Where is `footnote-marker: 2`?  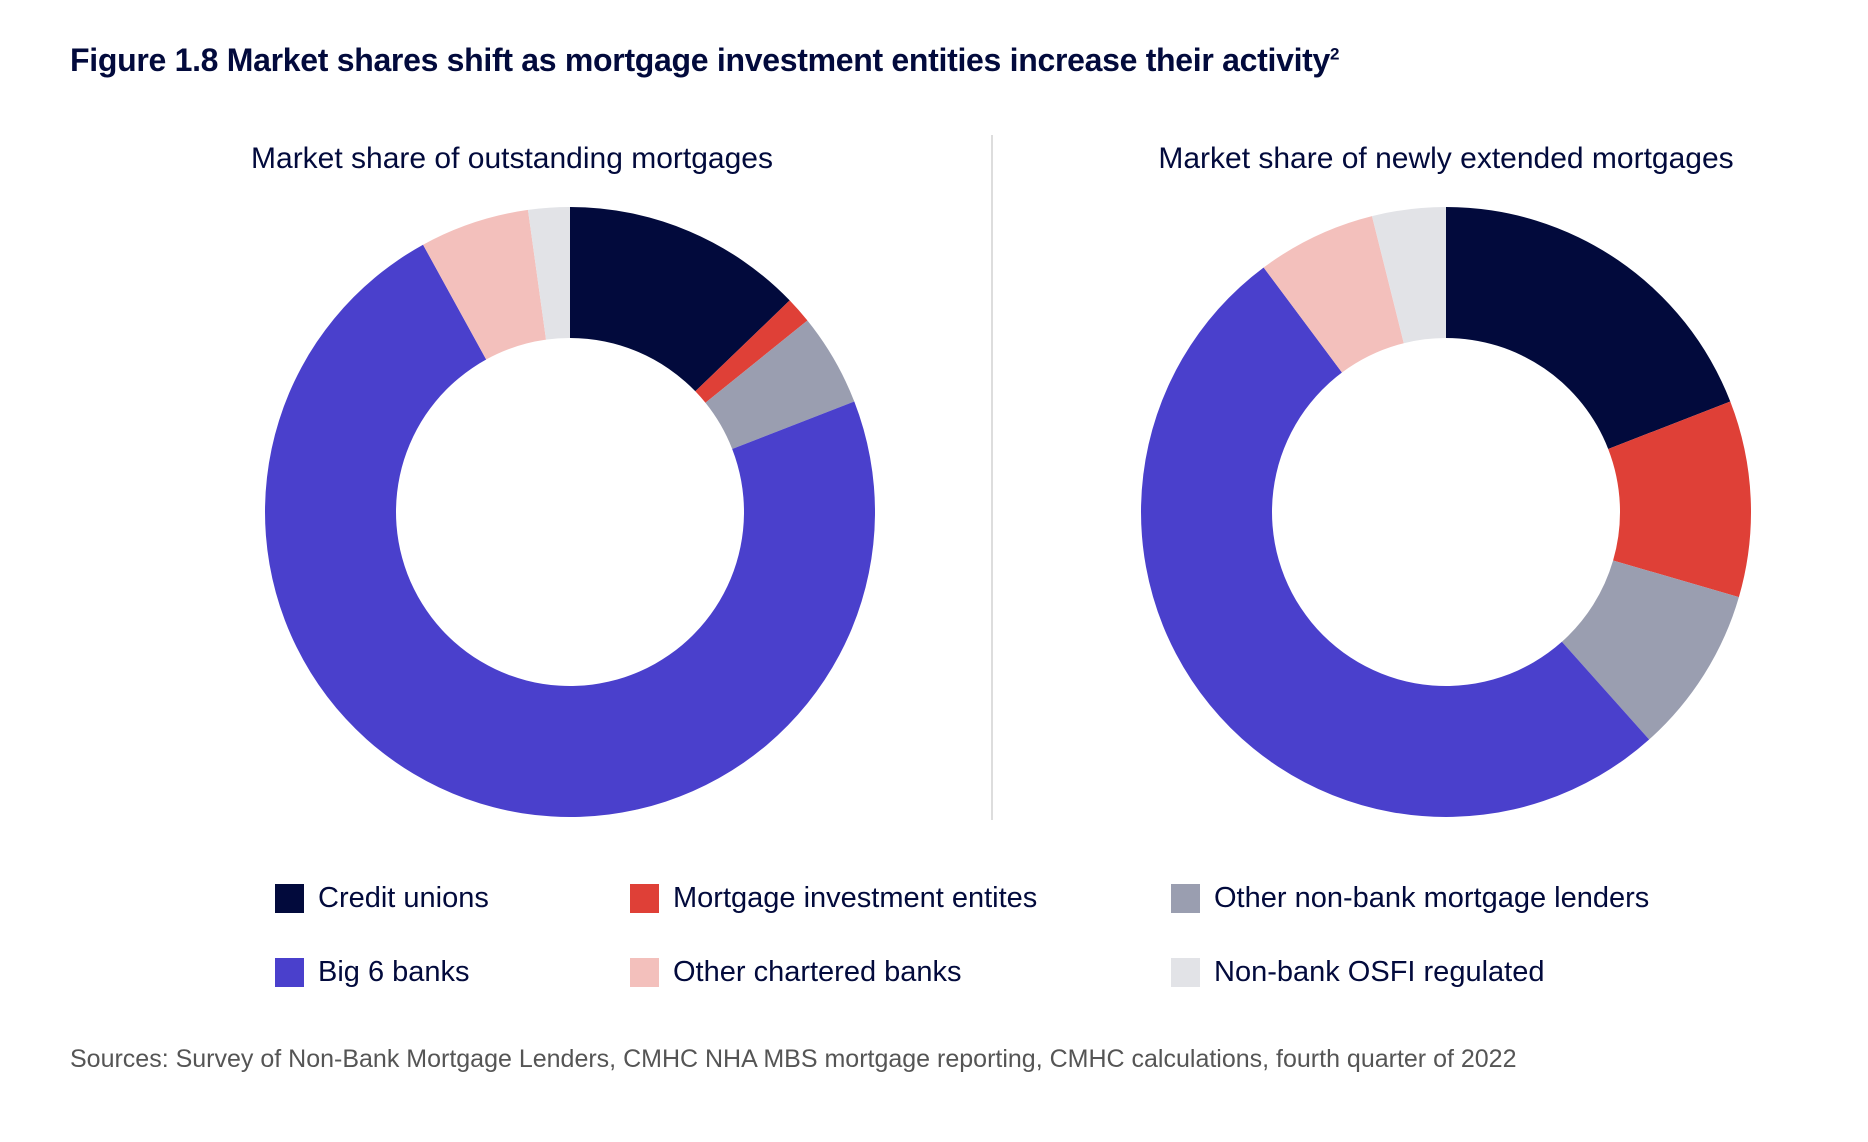
footnote-marker: 2 is located at coordinates (1335, 54).